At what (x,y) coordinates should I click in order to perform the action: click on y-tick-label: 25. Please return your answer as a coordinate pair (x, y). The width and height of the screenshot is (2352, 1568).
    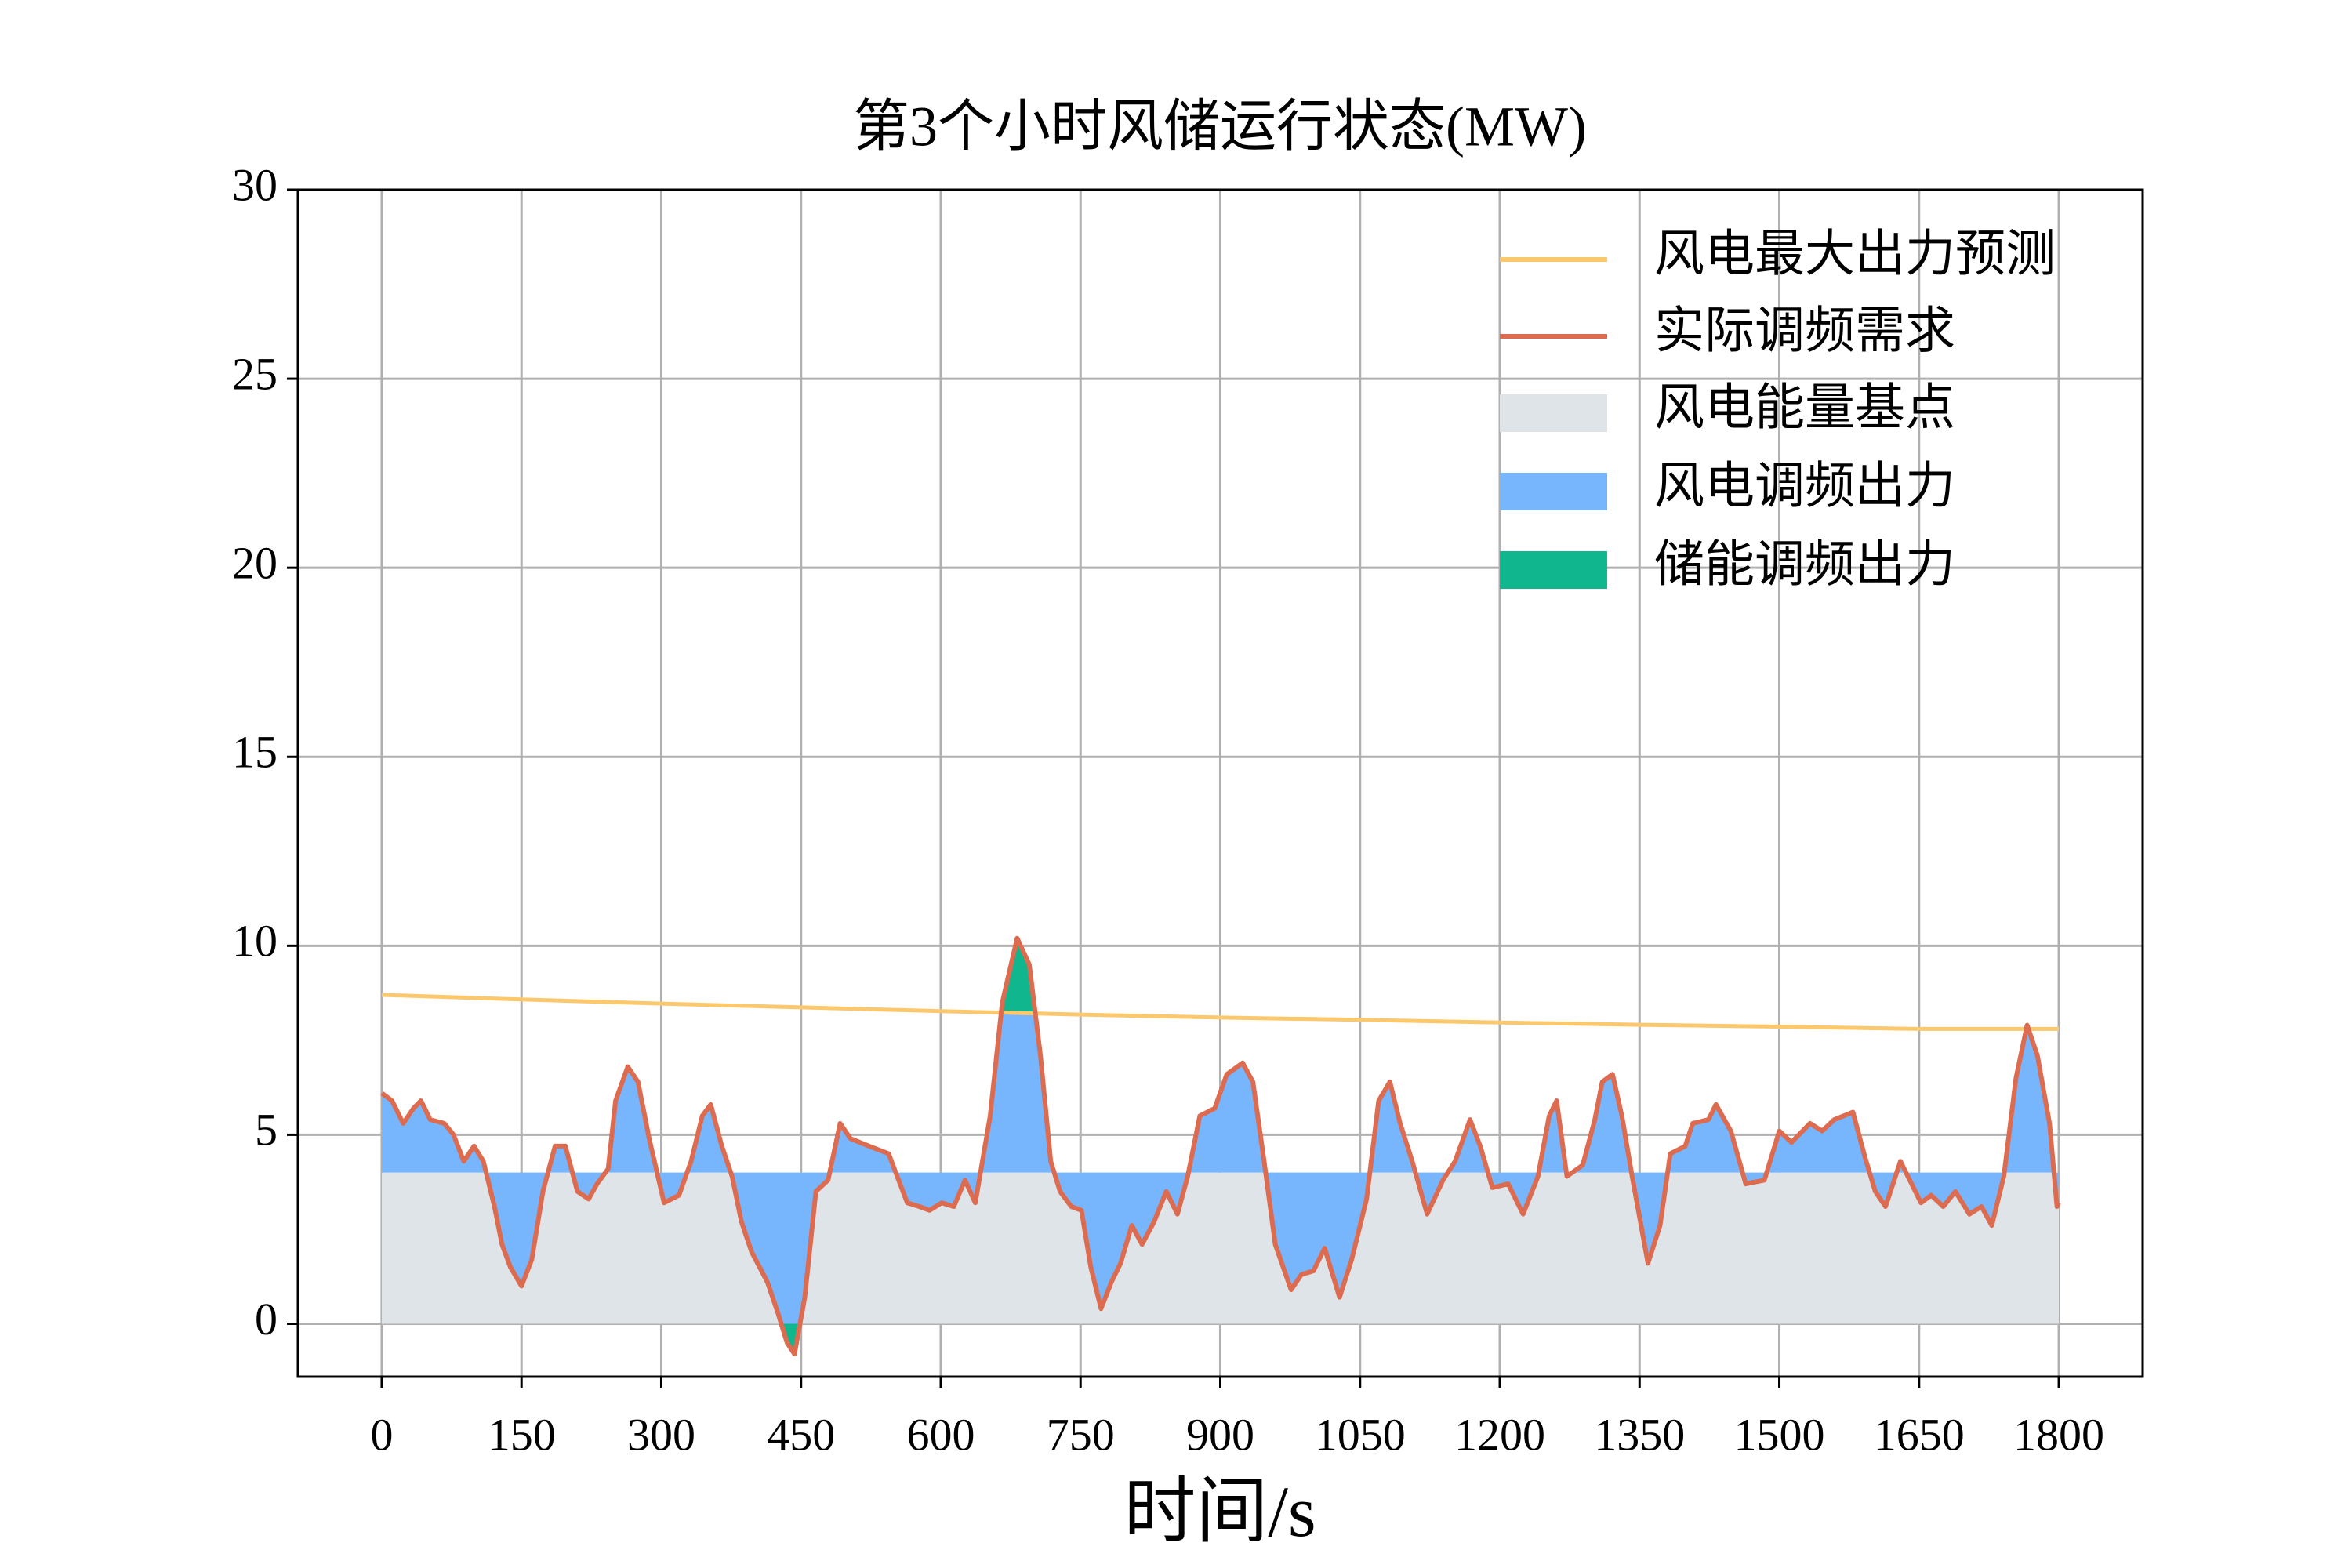
    Looking at the image, I should click on (255, 373).